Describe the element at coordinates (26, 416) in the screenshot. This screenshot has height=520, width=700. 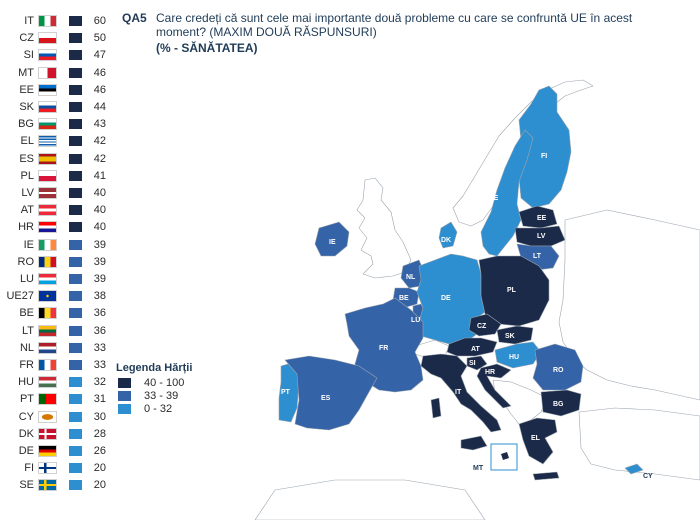
I see `country-code: CY` at that location.